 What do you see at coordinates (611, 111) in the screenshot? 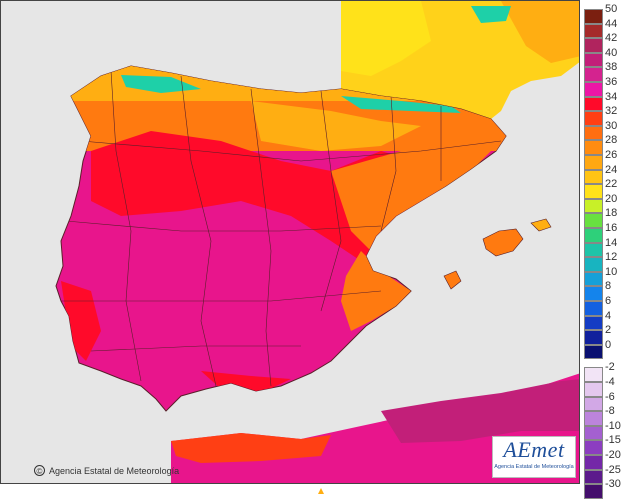
I see `legend-label: 32` at bounding box center [611, 111].